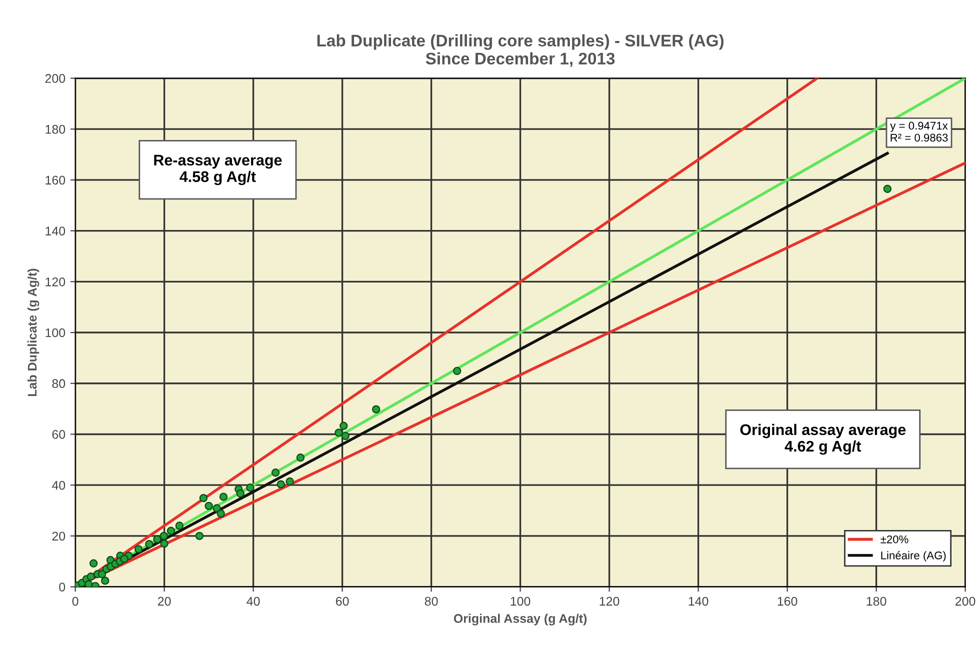  What do you see at coordinates (56, 129) in the screenshot?
I see `y-tick-label: 180` at bounding box center [56, 129].